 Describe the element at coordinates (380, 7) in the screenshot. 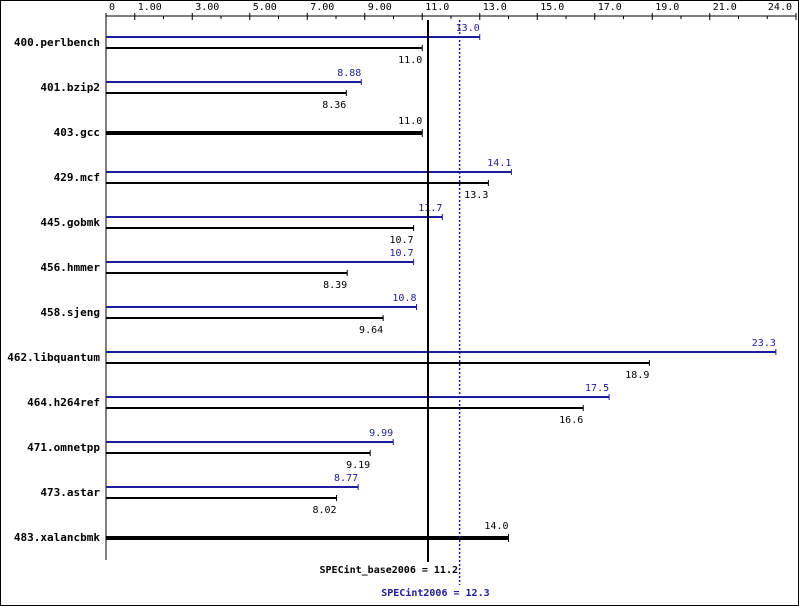

I see `x-tick-label: 9.00` at that location.